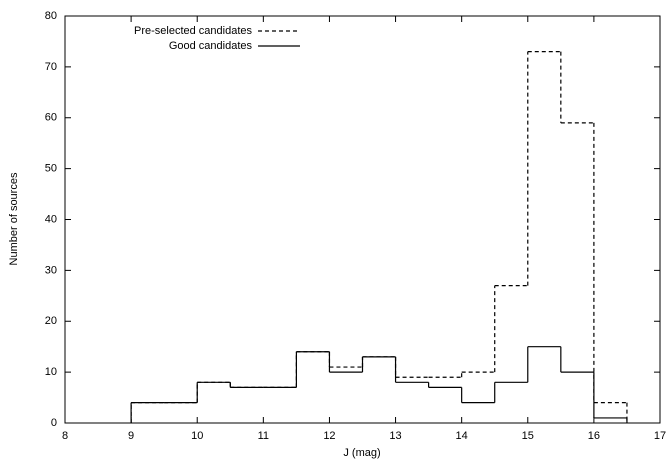  Describe the element at coordinates (51, 321) in the screenshot. I see `y-tick-label: 20` at that location.